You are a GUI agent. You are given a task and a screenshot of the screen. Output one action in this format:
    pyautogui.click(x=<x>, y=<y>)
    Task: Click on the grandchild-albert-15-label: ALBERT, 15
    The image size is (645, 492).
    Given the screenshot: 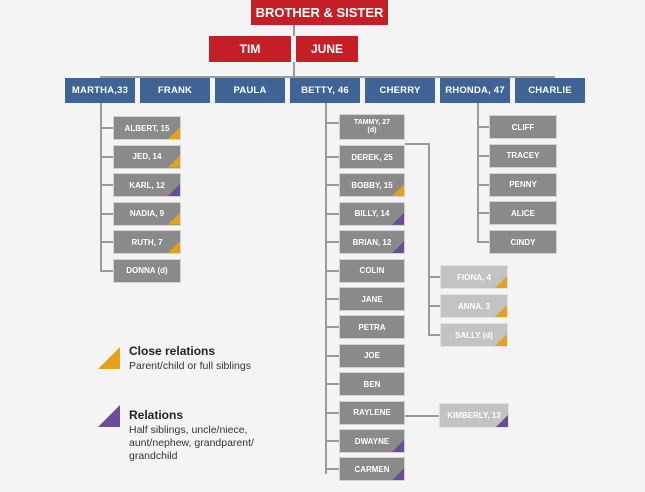 What is the action you would take?
    pyautogui.click(x=147, y=128)
    